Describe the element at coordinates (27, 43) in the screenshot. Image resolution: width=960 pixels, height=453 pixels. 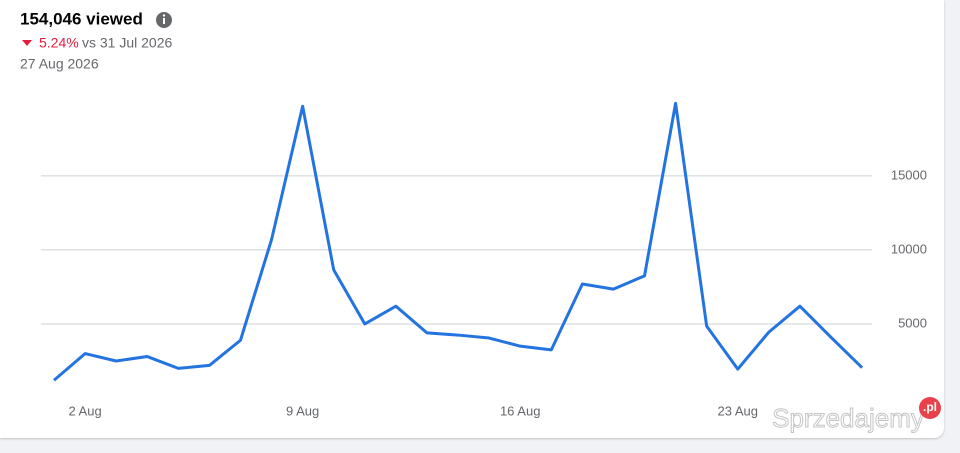
I see `down-arrow` at that location.